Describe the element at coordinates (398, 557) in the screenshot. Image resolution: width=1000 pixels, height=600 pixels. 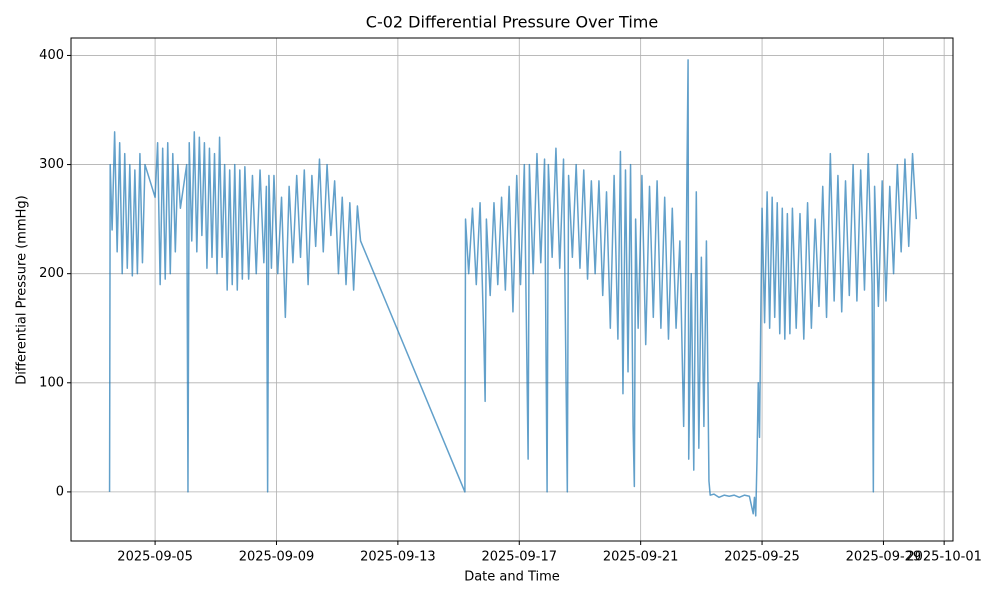
I see `x-tick-label: 2025-09-13` at that location.